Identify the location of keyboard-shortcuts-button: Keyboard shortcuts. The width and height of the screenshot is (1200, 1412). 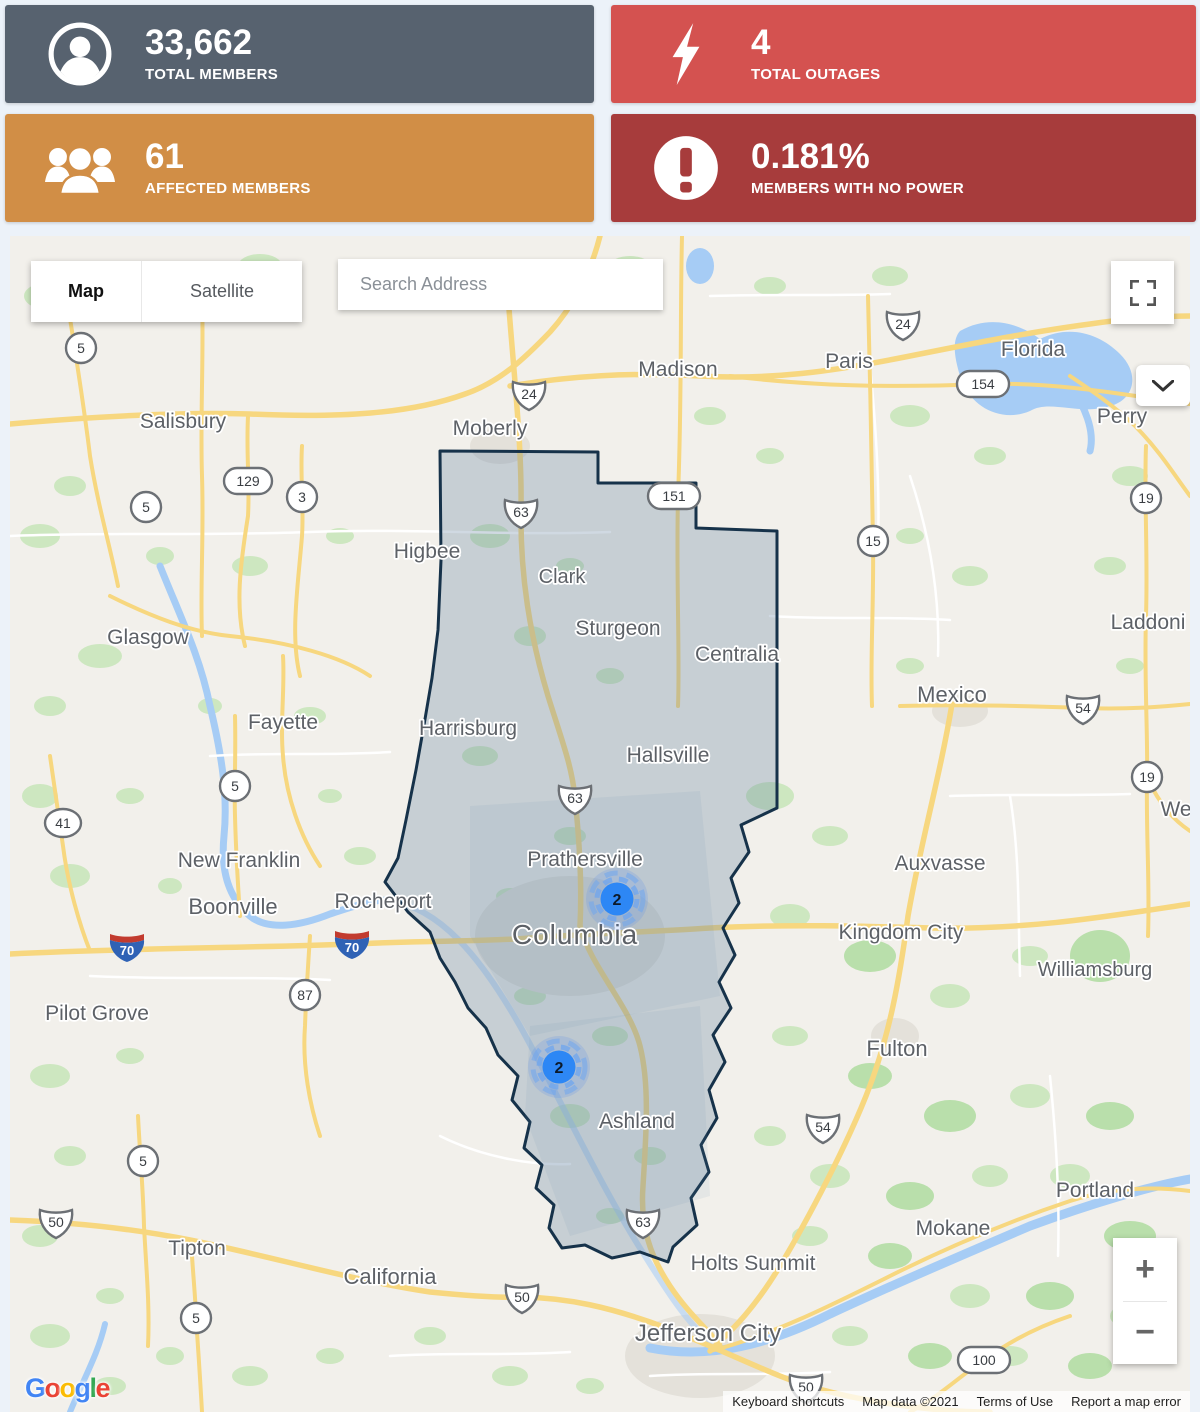
(788, 1401).